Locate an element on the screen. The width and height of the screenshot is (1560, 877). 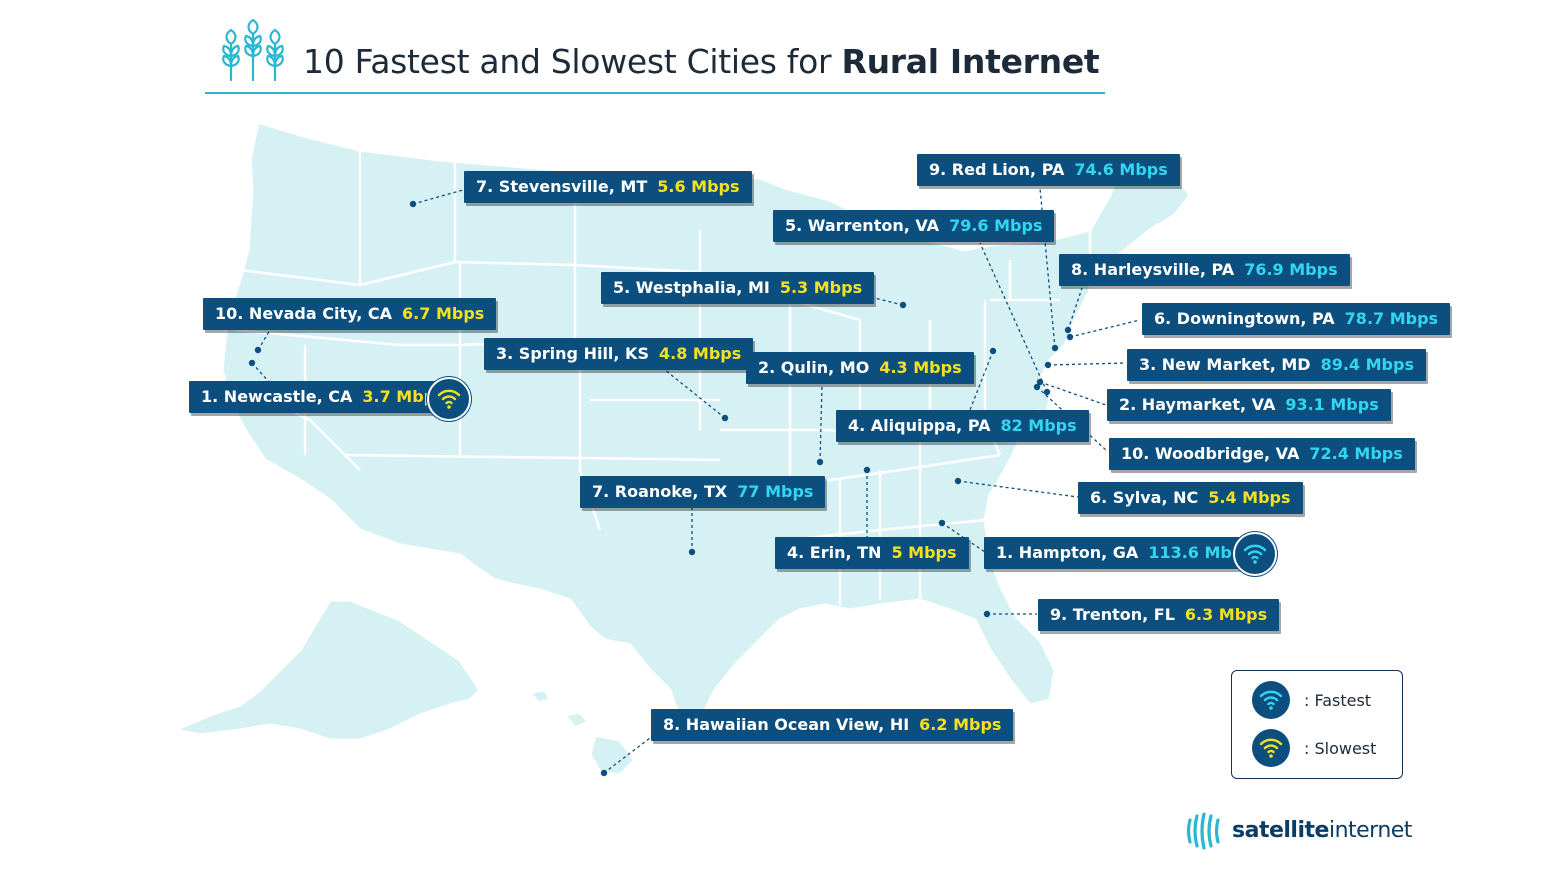
hawaii-maui is located at coordinates (576, 720).